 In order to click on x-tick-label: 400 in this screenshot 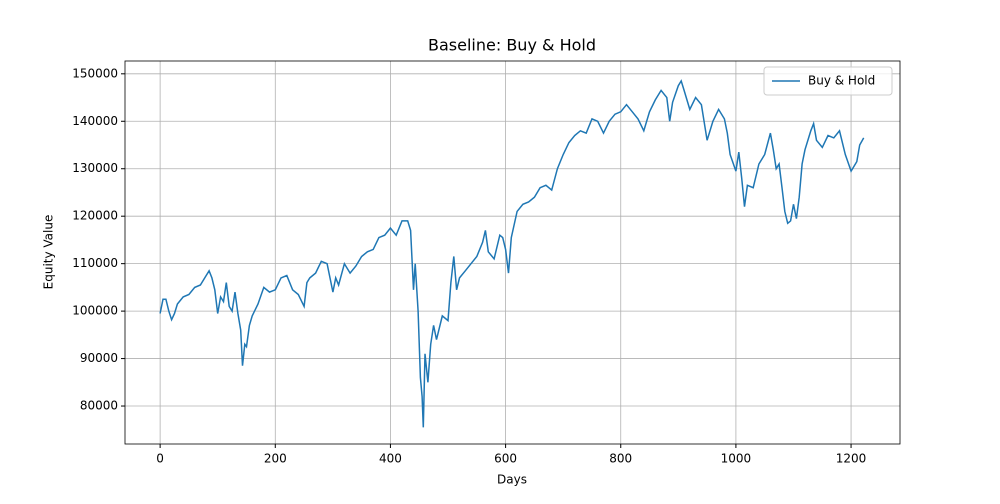, I will do `click(390, 459)`.